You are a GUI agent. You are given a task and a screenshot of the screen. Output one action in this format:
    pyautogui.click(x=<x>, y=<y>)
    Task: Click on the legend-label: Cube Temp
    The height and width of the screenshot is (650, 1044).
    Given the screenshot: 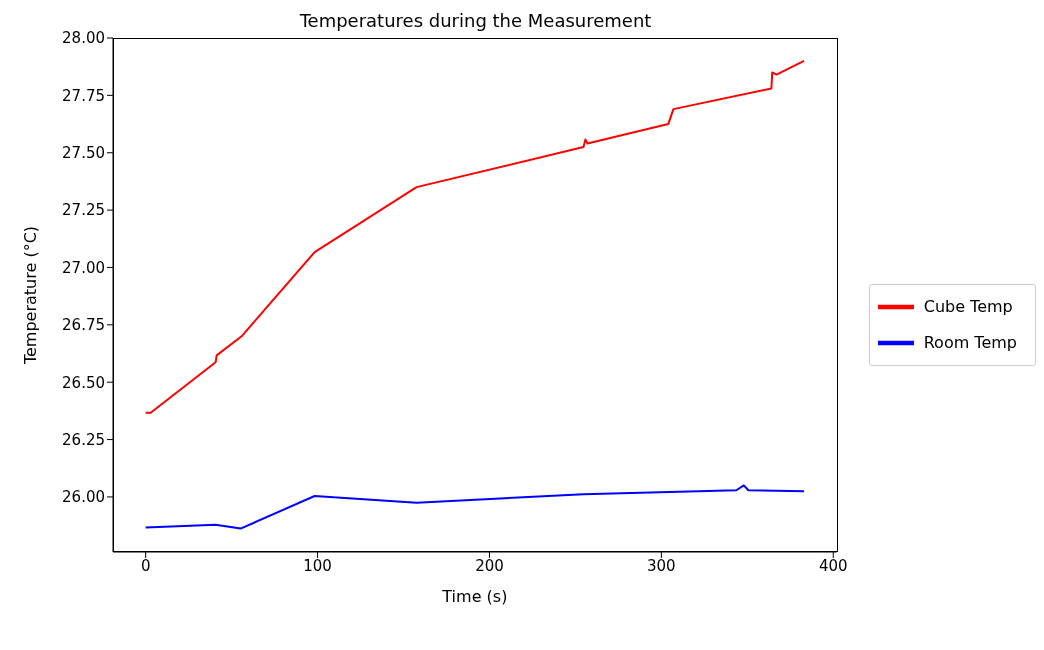 What is the action you would take?
    pyautogui.click(x=968, y=306)
    